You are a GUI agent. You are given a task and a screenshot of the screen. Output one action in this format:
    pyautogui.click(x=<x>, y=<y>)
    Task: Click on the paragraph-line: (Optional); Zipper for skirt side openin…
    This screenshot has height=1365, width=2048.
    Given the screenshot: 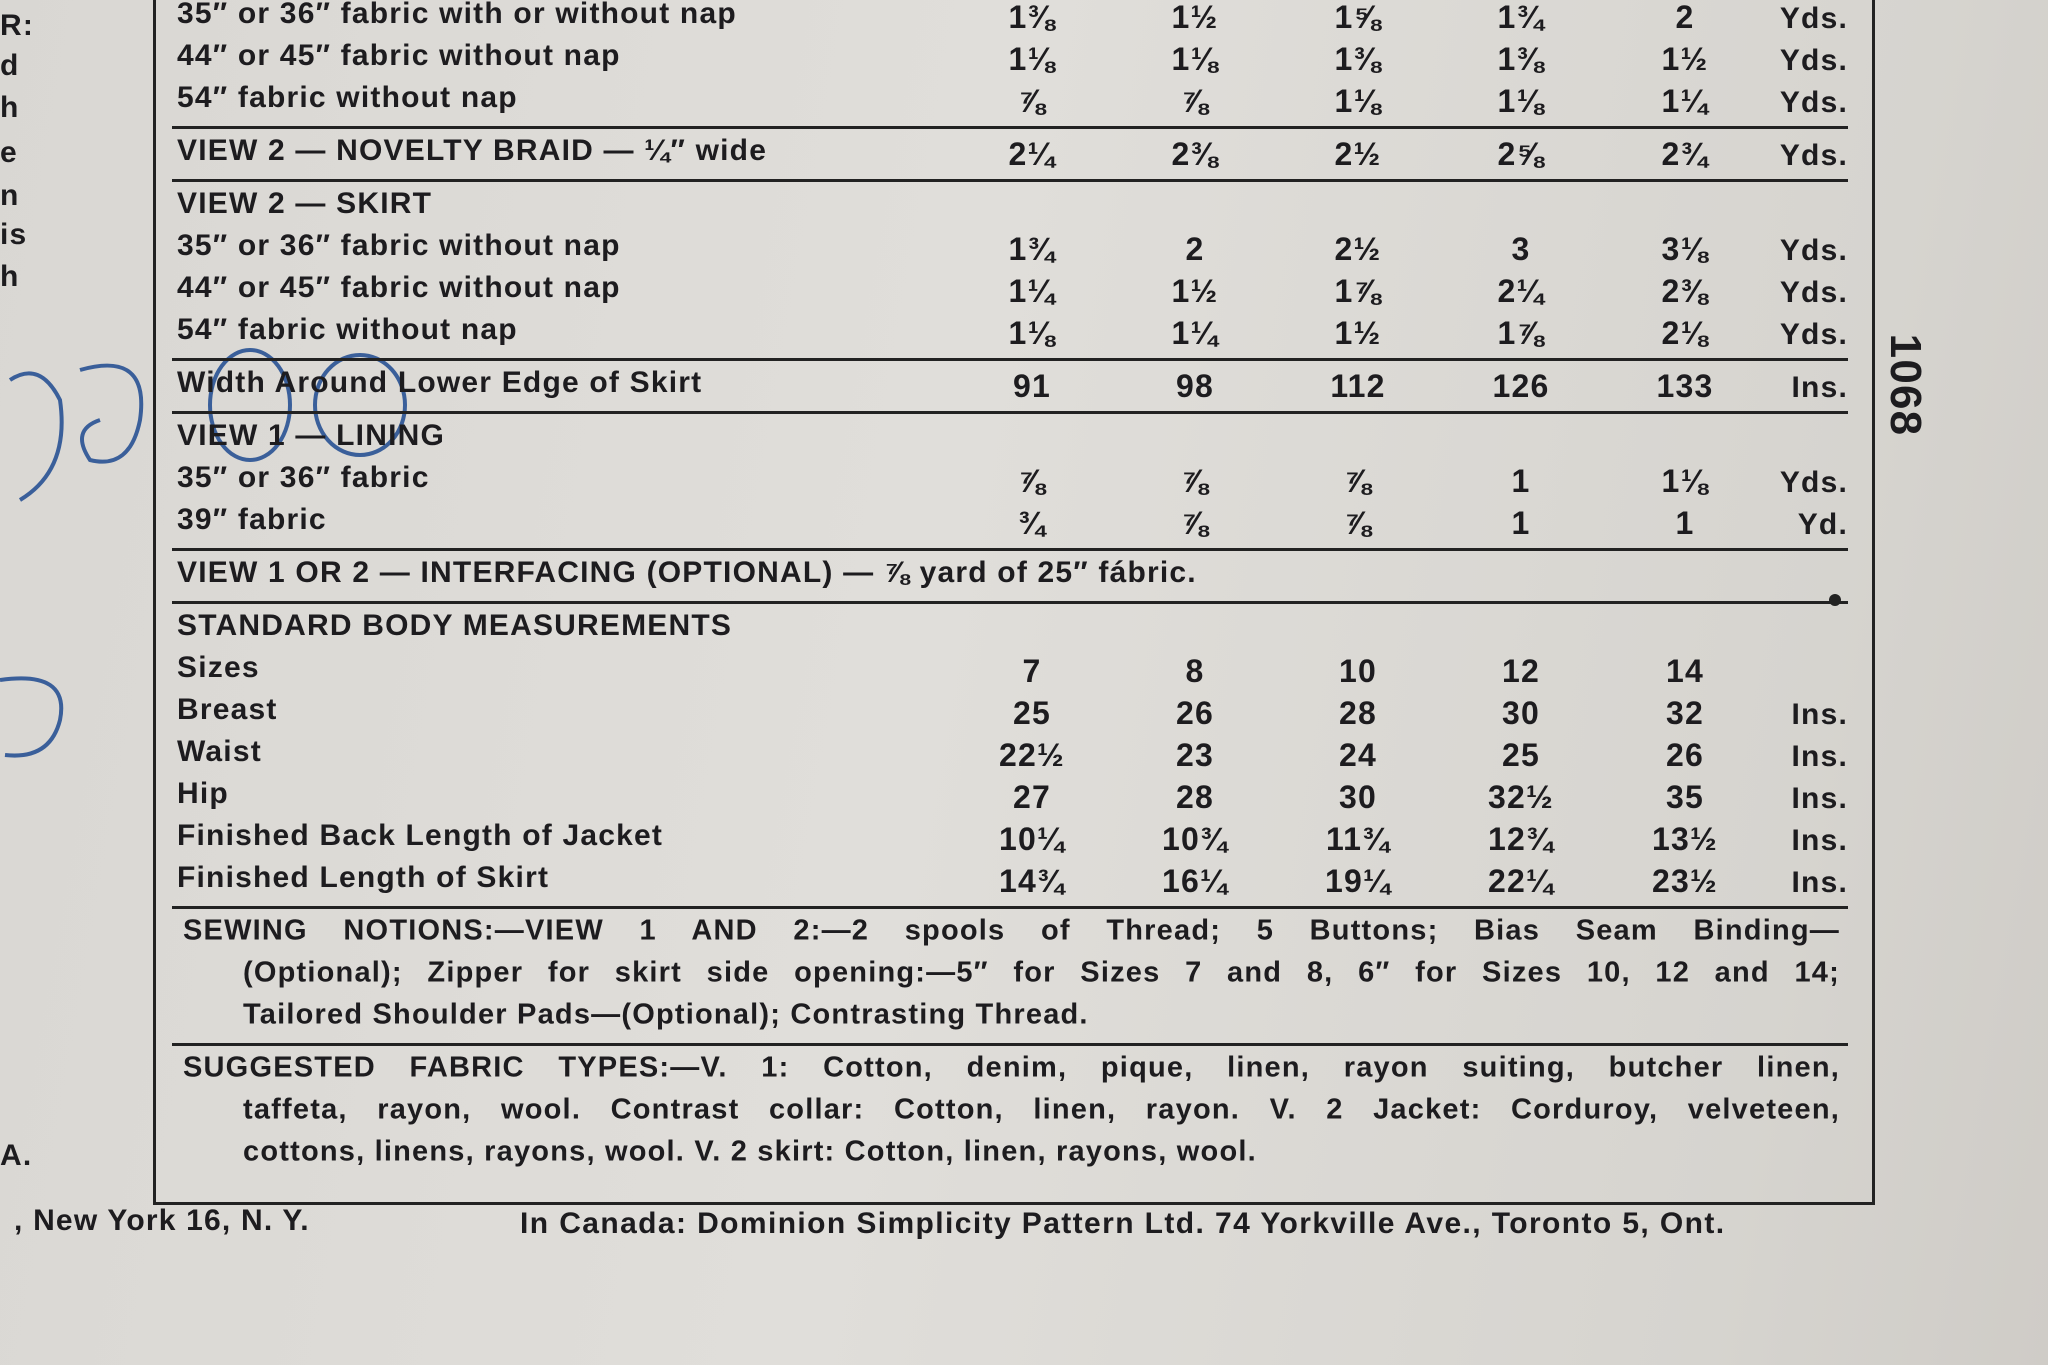 What is the action you would take?
    pyautogui.click(x=1041, y=972)
    